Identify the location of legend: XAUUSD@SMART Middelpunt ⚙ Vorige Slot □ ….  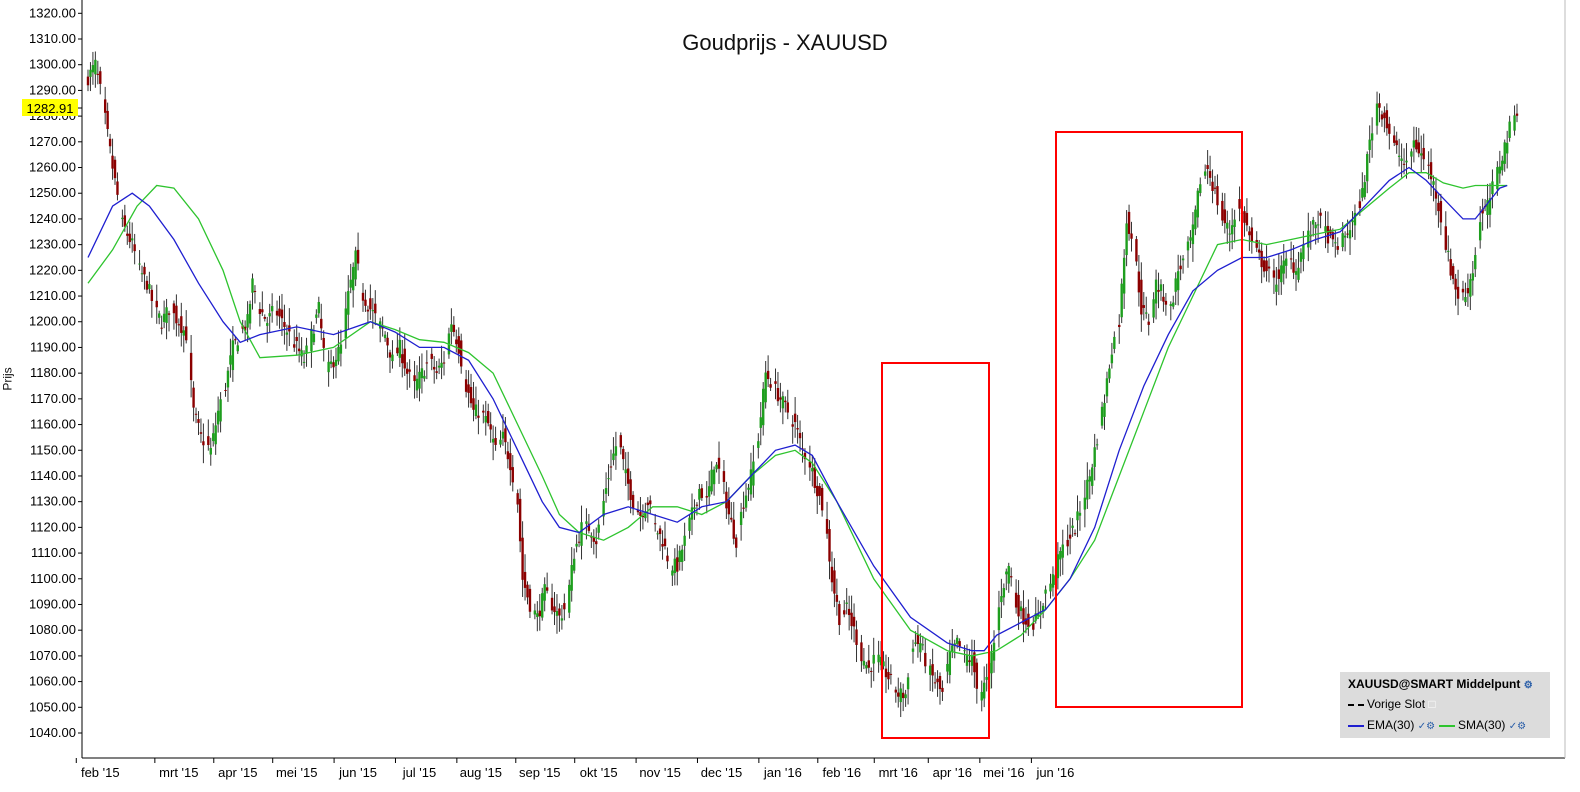
(1445, 705).